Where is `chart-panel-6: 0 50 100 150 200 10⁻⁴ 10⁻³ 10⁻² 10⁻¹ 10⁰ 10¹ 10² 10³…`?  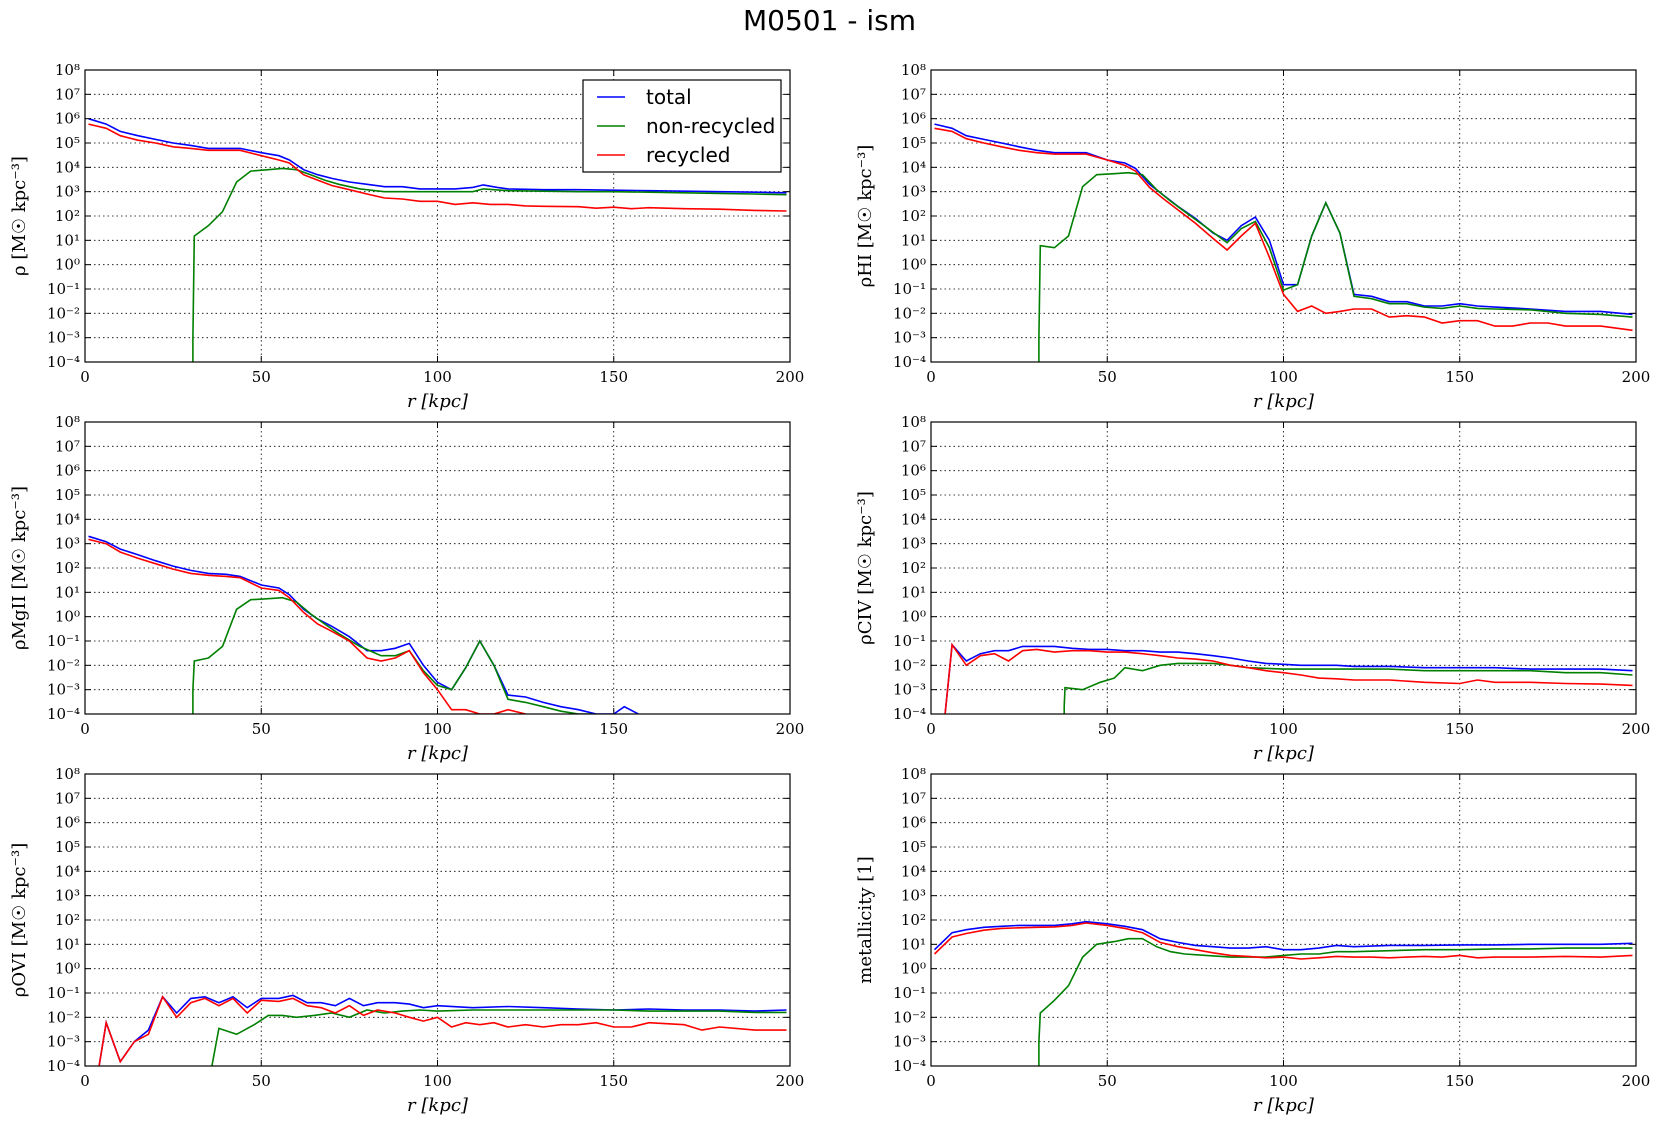
chart-panel-6: 0 50 100 150 200 10⁻⁴ 10⁻³ 10⁻² 10⁻¹ 10⁰ 10¹ 10² 10³… is located at coordinates (1252, 940).